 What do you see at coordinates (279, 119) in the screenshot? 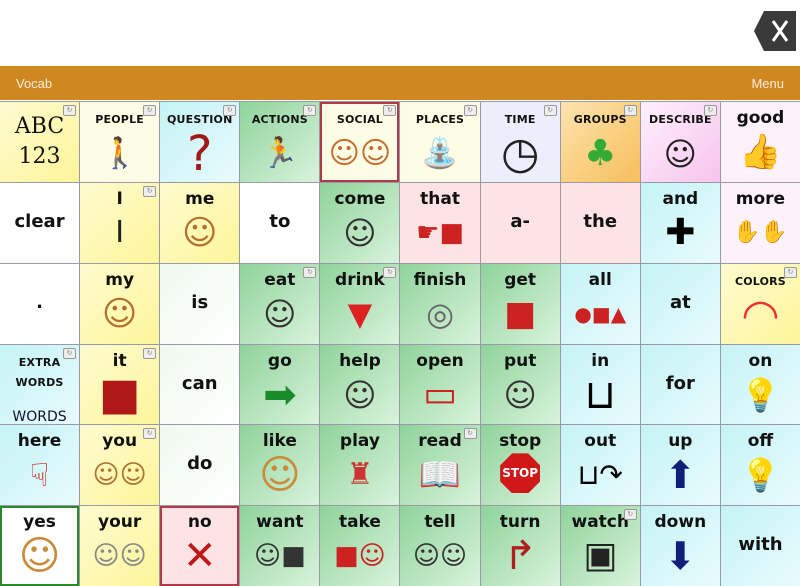
I see `cell-label: ACTIONS` at bounding box center [279, 119].